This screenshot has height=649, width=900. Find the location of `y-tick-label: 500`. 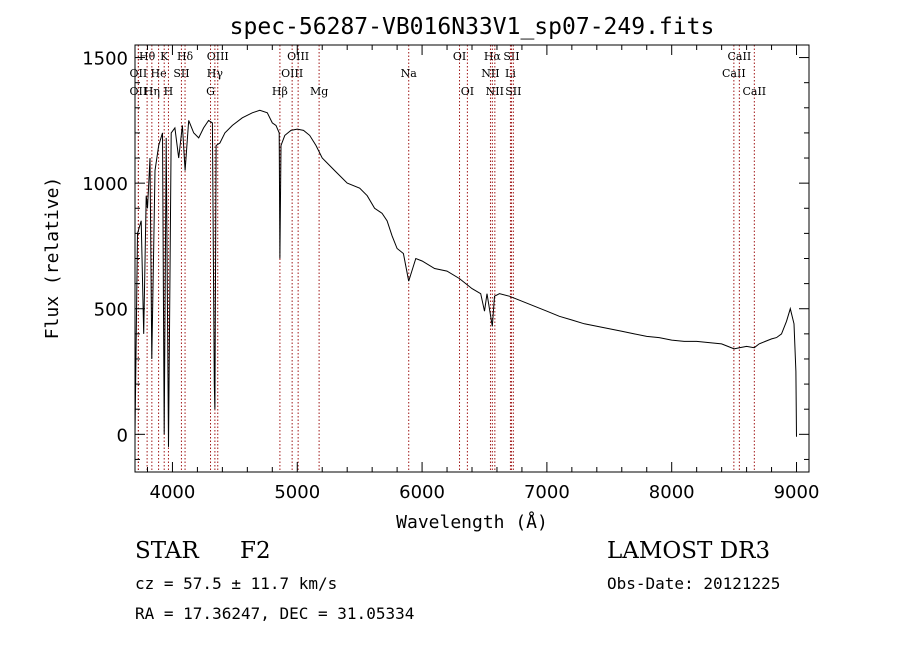

y-tick-label: 500 is located at coordinates (111, 310).